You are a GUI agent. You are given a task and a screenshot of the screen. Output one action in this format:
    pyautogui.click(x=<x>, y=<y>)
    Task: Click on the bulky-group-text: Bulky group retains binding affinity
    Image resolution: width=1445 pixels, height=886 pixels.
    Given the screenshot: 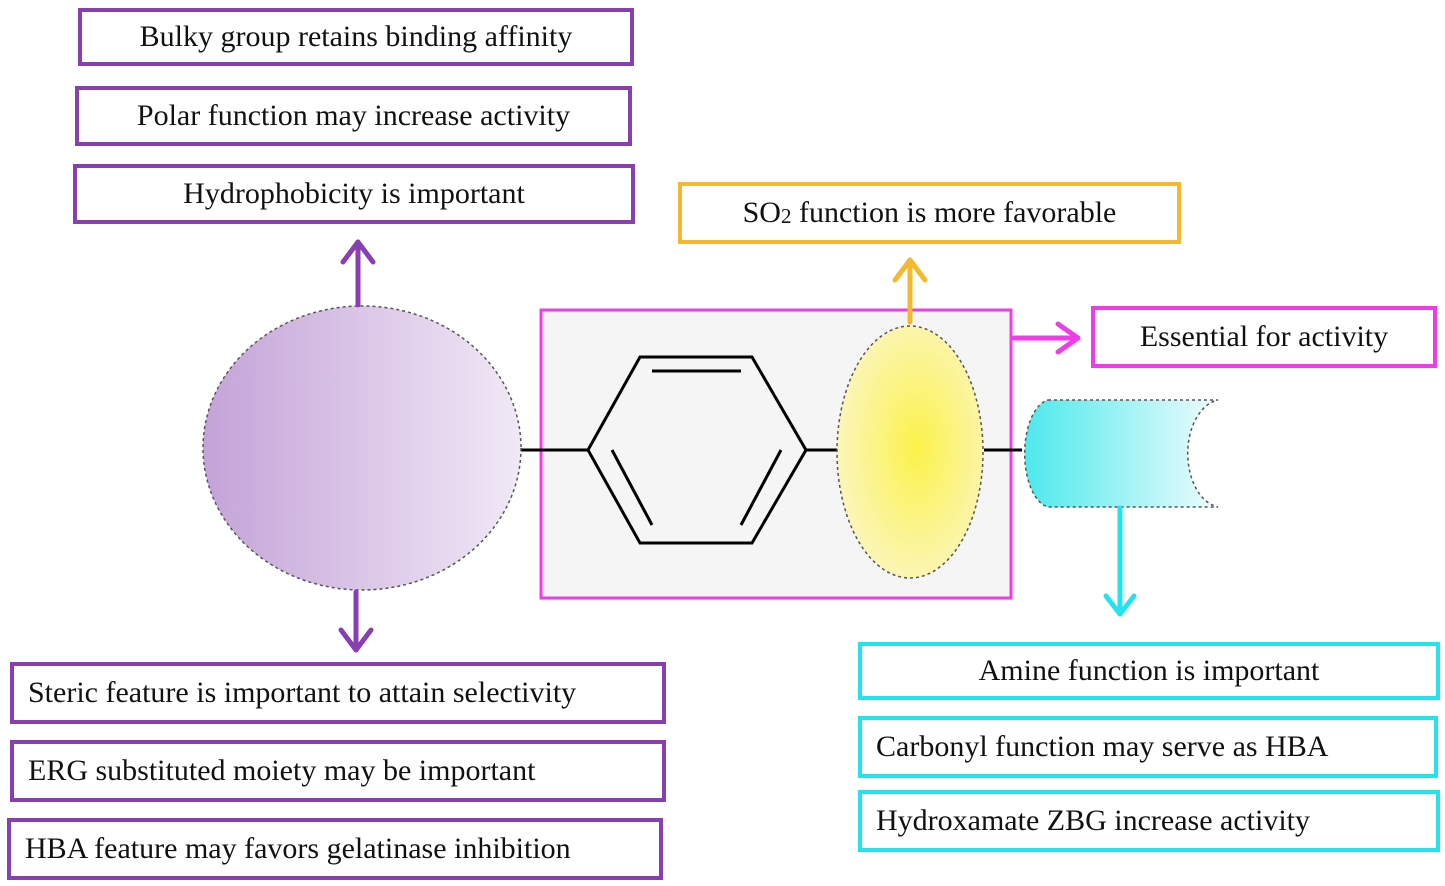 What is the action you would take?
    pyautogui.click(x=356, y=36)
    